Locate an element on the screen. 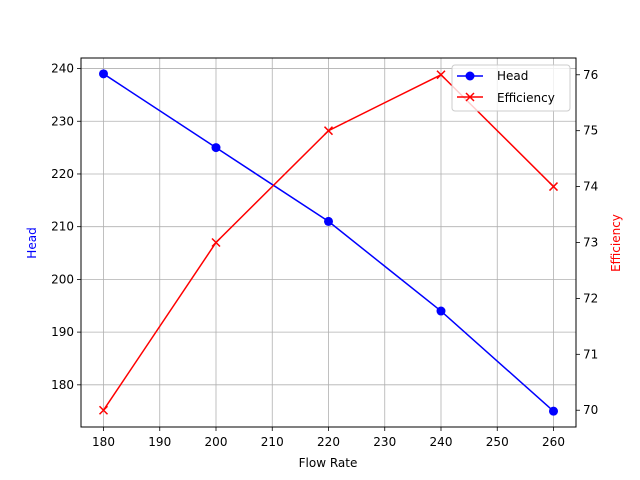 This screenshot has width=640, height=480. legend-head-label: Head is located at coordinates (512, 76).